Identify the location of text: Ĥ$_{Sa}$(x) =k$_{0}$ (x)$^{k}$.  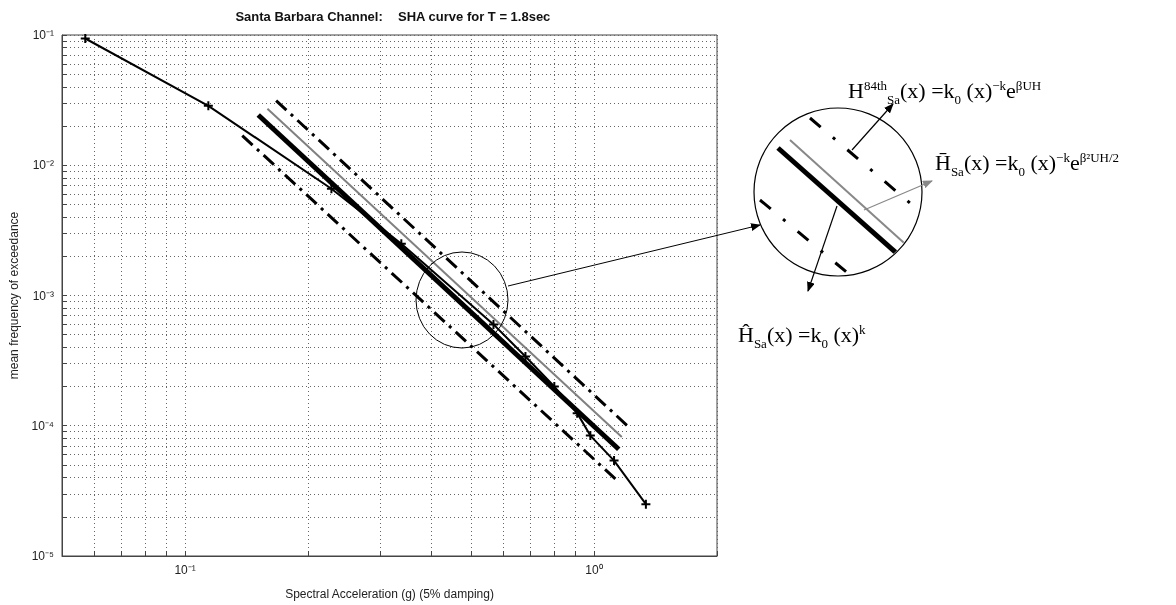
(802, 337).